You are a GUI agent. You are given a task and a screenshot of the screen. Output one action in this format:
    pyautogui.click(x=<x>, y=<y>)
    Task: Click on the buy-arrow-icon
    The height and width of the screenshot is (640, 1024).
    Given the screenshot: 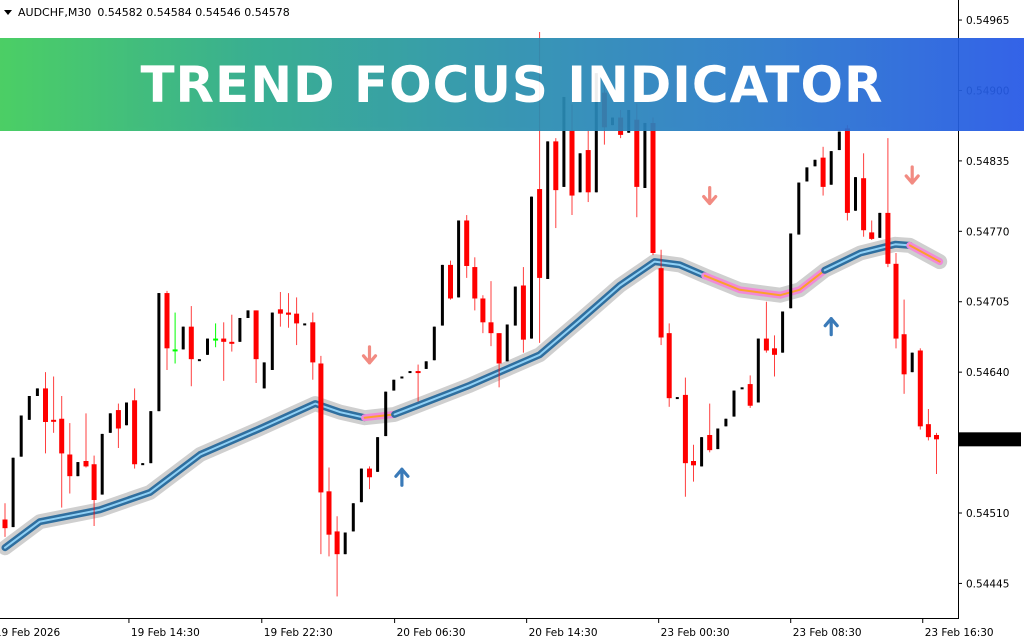 What is the action you would take?
    pyautogui.click(x=831, y=327)
    